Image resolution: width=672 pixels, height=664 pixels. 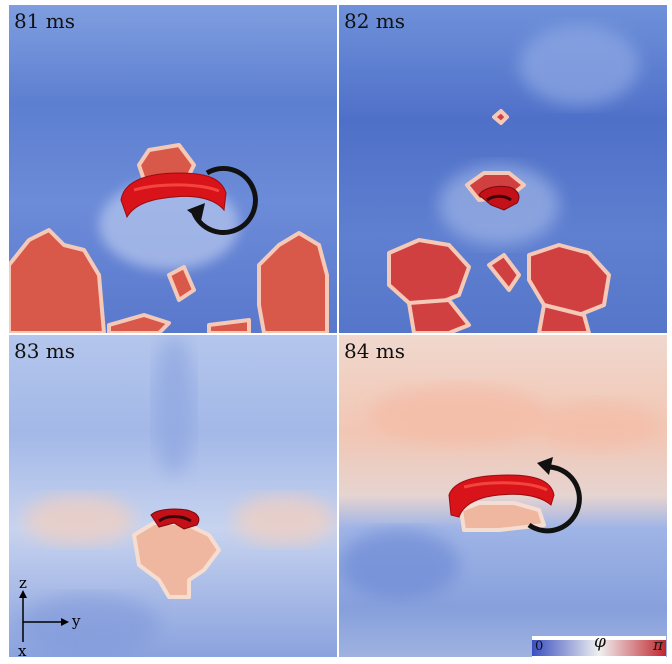 What do you see at coordinates (23, 583) in the screenshot?
I see `z-axis-label: z` at bounding box center [23, 583].